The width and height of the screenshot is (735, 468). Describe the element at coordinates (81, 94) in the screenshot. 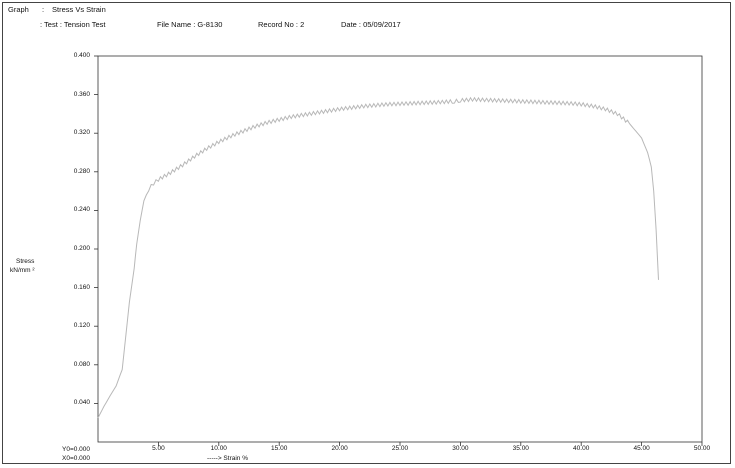

I see `y-tick-label: 0.360` at that location.